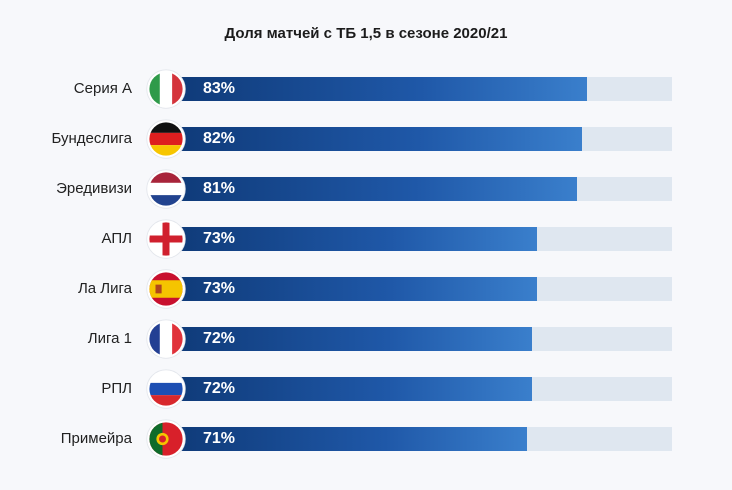 Image resolution: width=732 pixels, height=490 pixels. What do you see at coordinates (116, 238) in the screenshot?
I see `category-label: АПЛ` at bounding box center [116, 238].